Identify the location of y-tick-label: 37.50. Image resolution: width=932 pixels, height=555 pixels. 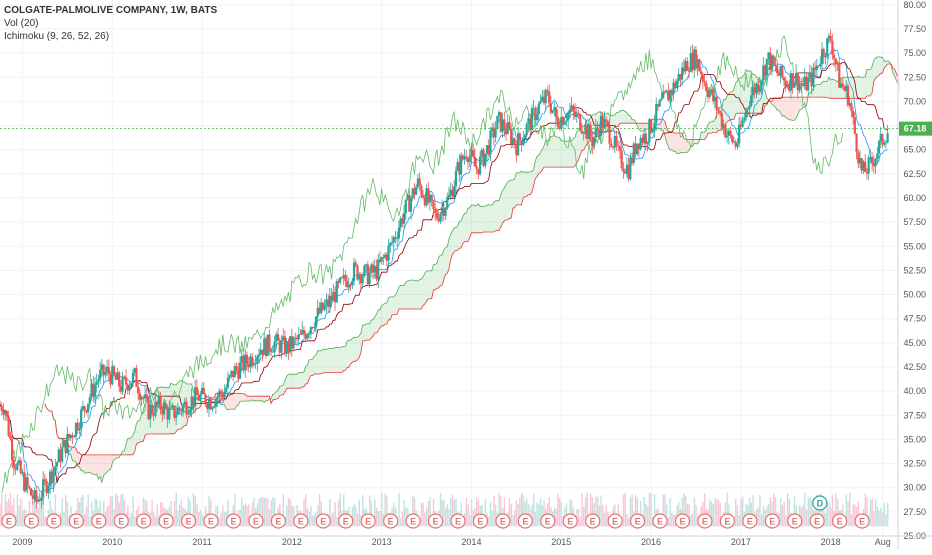
(914, 415).